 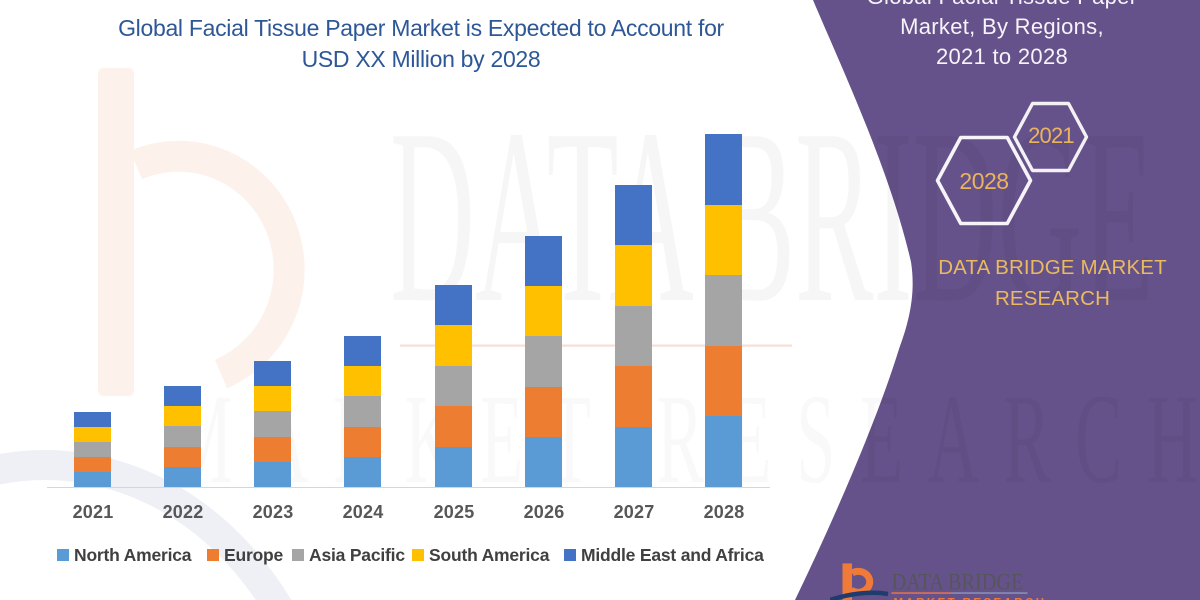 What do you see at coordinates (970, 599) in the screenshot?
I see `svg-text: MARKET RESEARCH` at bounding box center [970, 599].